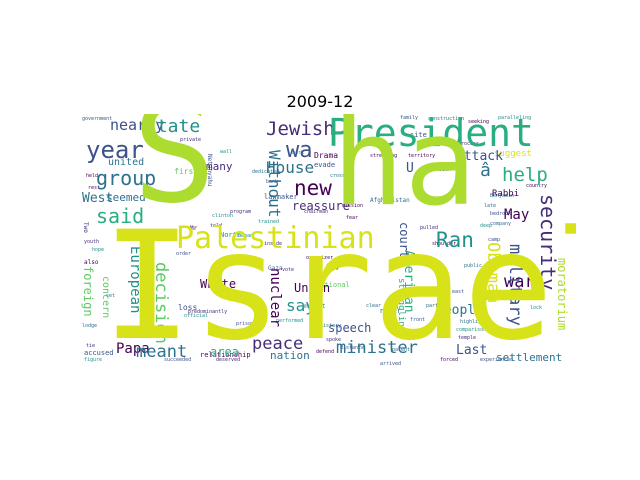  Describe the element at coordinates (459, 310) in the screenshot. I see `cloud-word: people` at that location.